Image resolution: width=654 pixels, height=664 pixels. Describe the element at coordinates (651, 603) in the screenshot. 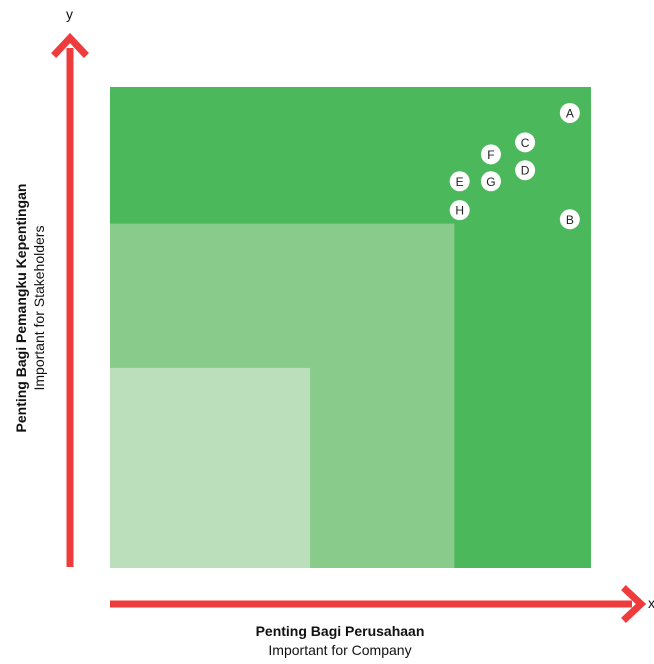

I see `x-axis-letter: x` at that location.